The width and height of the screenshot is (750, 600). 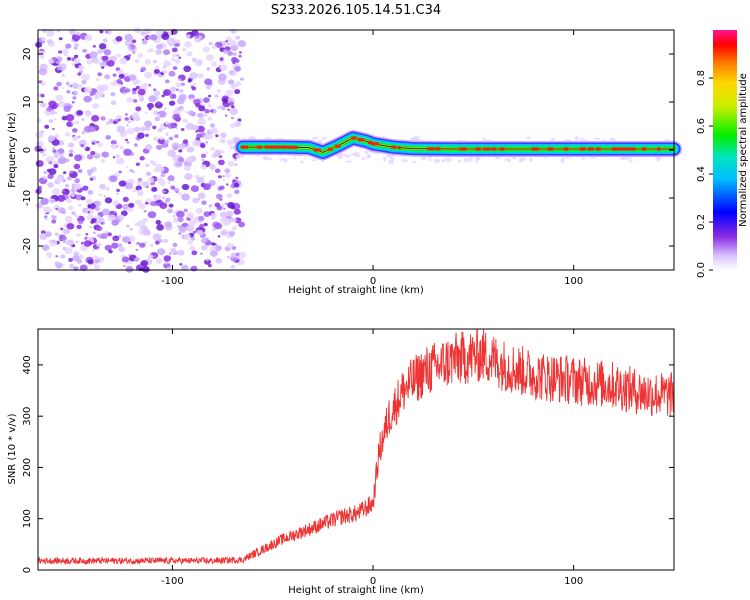 What do you see at coordinates (27, 150) in the screenshot?
I see `y-tick-label: 0` at bounding box center [27, 150].